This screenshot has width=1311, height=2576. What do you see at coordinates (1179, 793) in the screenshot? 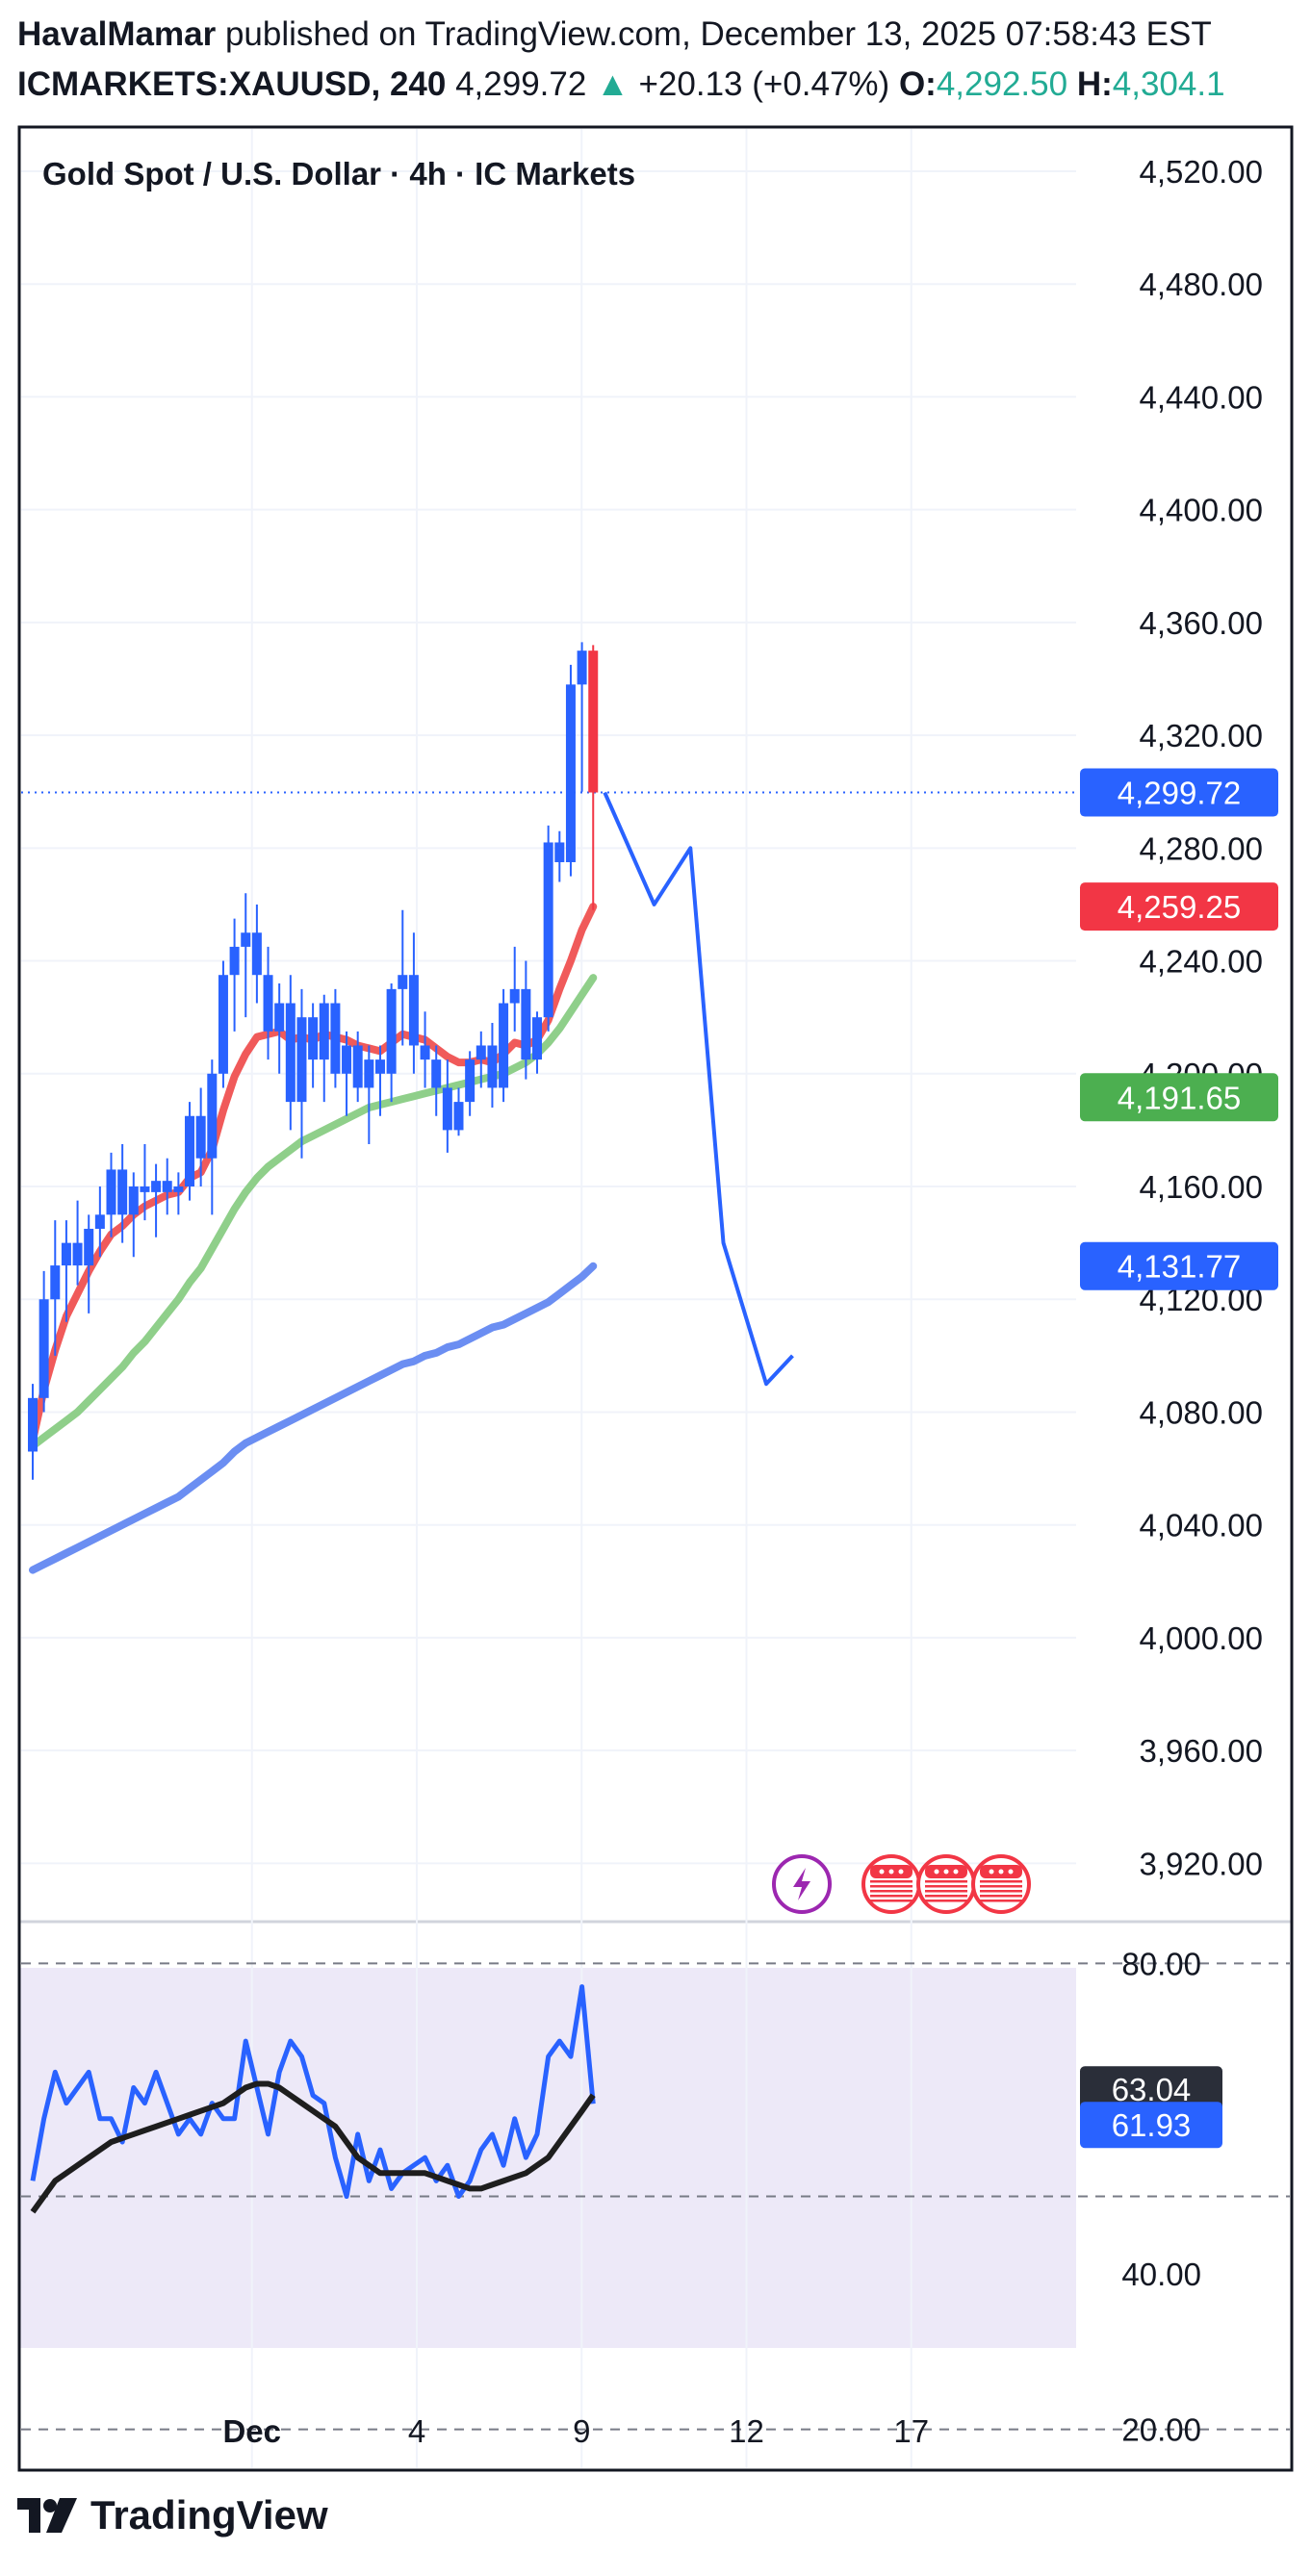
I see `price-badge-label: 4,299.72` at bounding box center [1179, 793].